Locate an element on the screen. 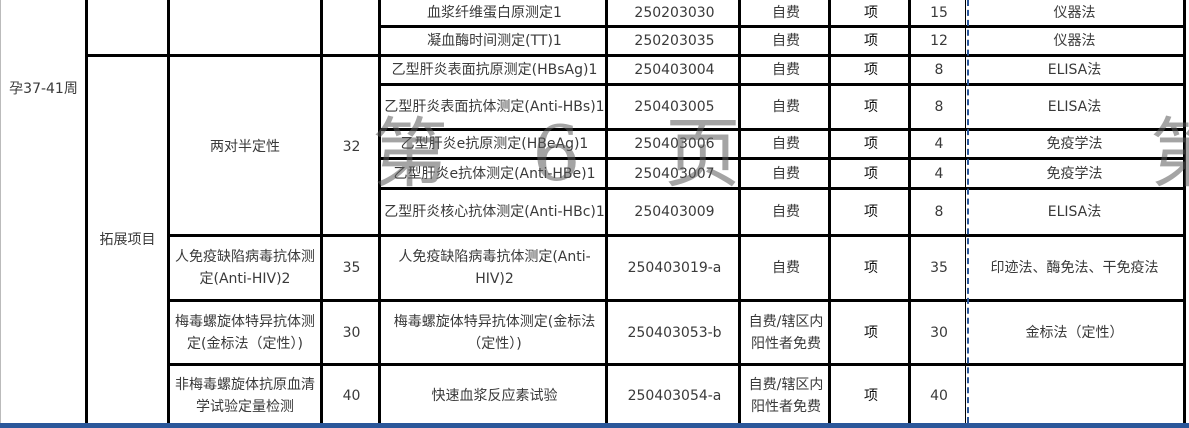  cell-item: 乙型肝炎表面抗体测定(Anti-HBs)1 is located at coordinates (494, 107).